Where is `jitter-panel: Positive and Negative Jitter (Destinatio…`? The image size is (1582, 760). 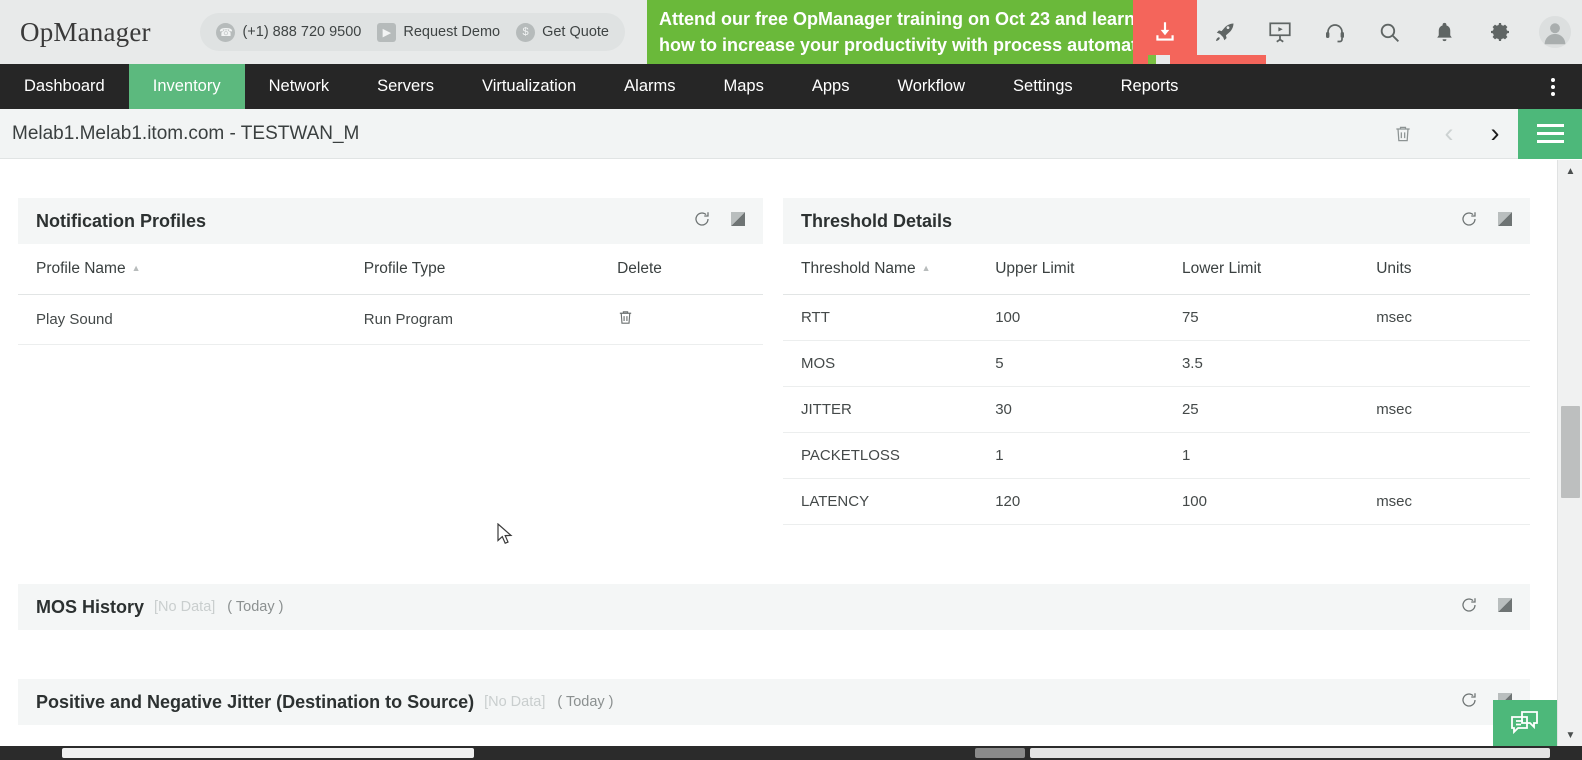 jitter-panel: Positive and Negative Jitter (Destinatio… is located at coordinates (774, 702).